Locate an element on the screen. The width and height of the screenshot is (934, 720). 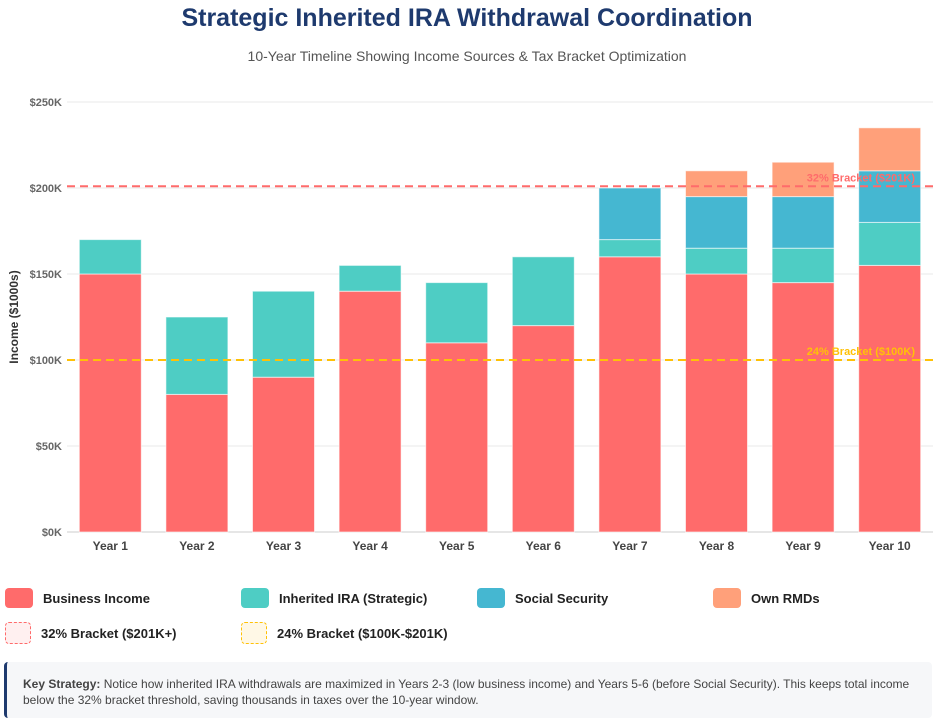
legend-24-bracket: 24% Bracket ($100K-$201K) is located at coordinates (344, 633).